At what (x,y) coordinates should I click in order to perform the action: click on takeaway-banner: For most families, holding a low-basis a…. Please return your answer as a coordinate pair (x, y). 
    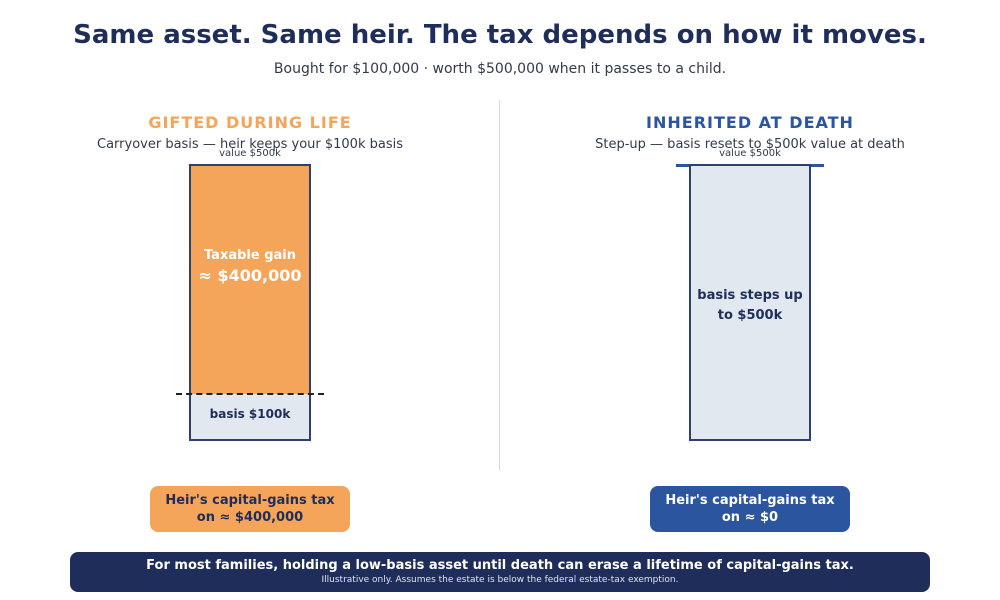
    Looking at the image, I should click on (500, 572).